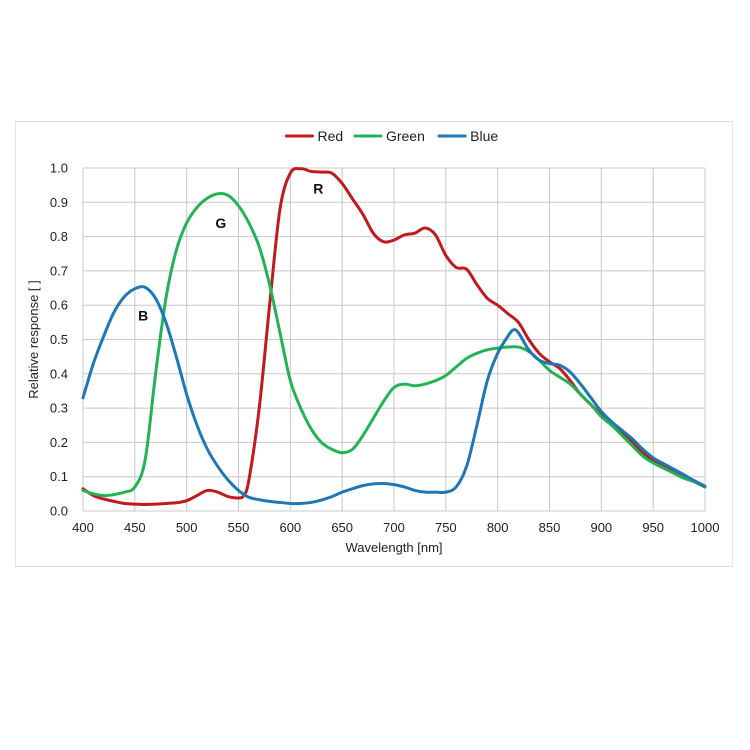  Describe the element at coordinates (59, 168) in the screenshot. I see `y-tick-label: 1.0` at that location.